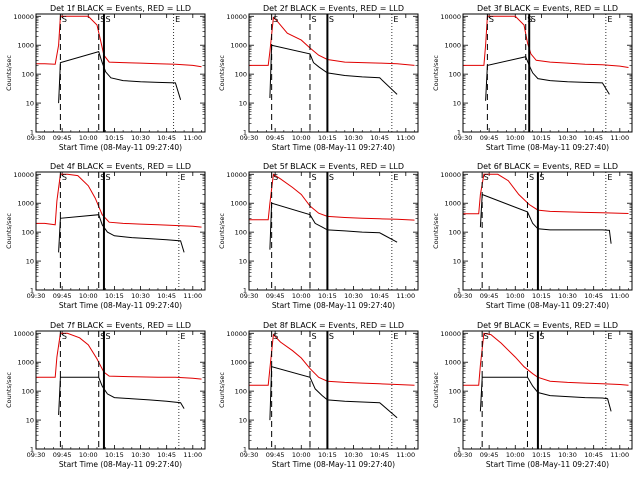 The width and height of the screenshot is (640, 480). I want to click on chart-title: Det 3f BLACK = Events, RED = LLD, so click(547, 8).